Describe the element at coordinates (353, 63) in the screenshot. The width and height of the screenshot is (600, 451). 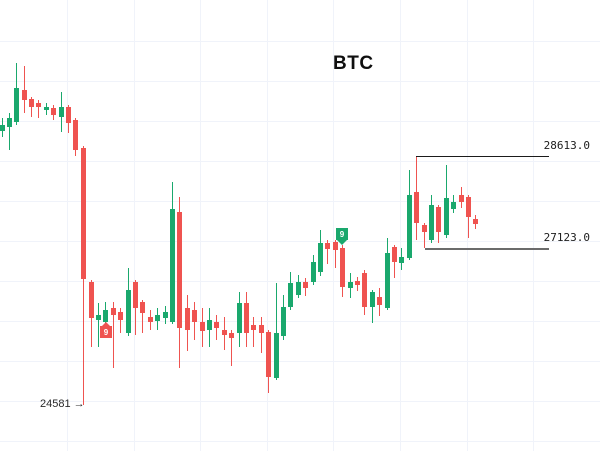
I see `chart-symbol-title: BTC` at that location.